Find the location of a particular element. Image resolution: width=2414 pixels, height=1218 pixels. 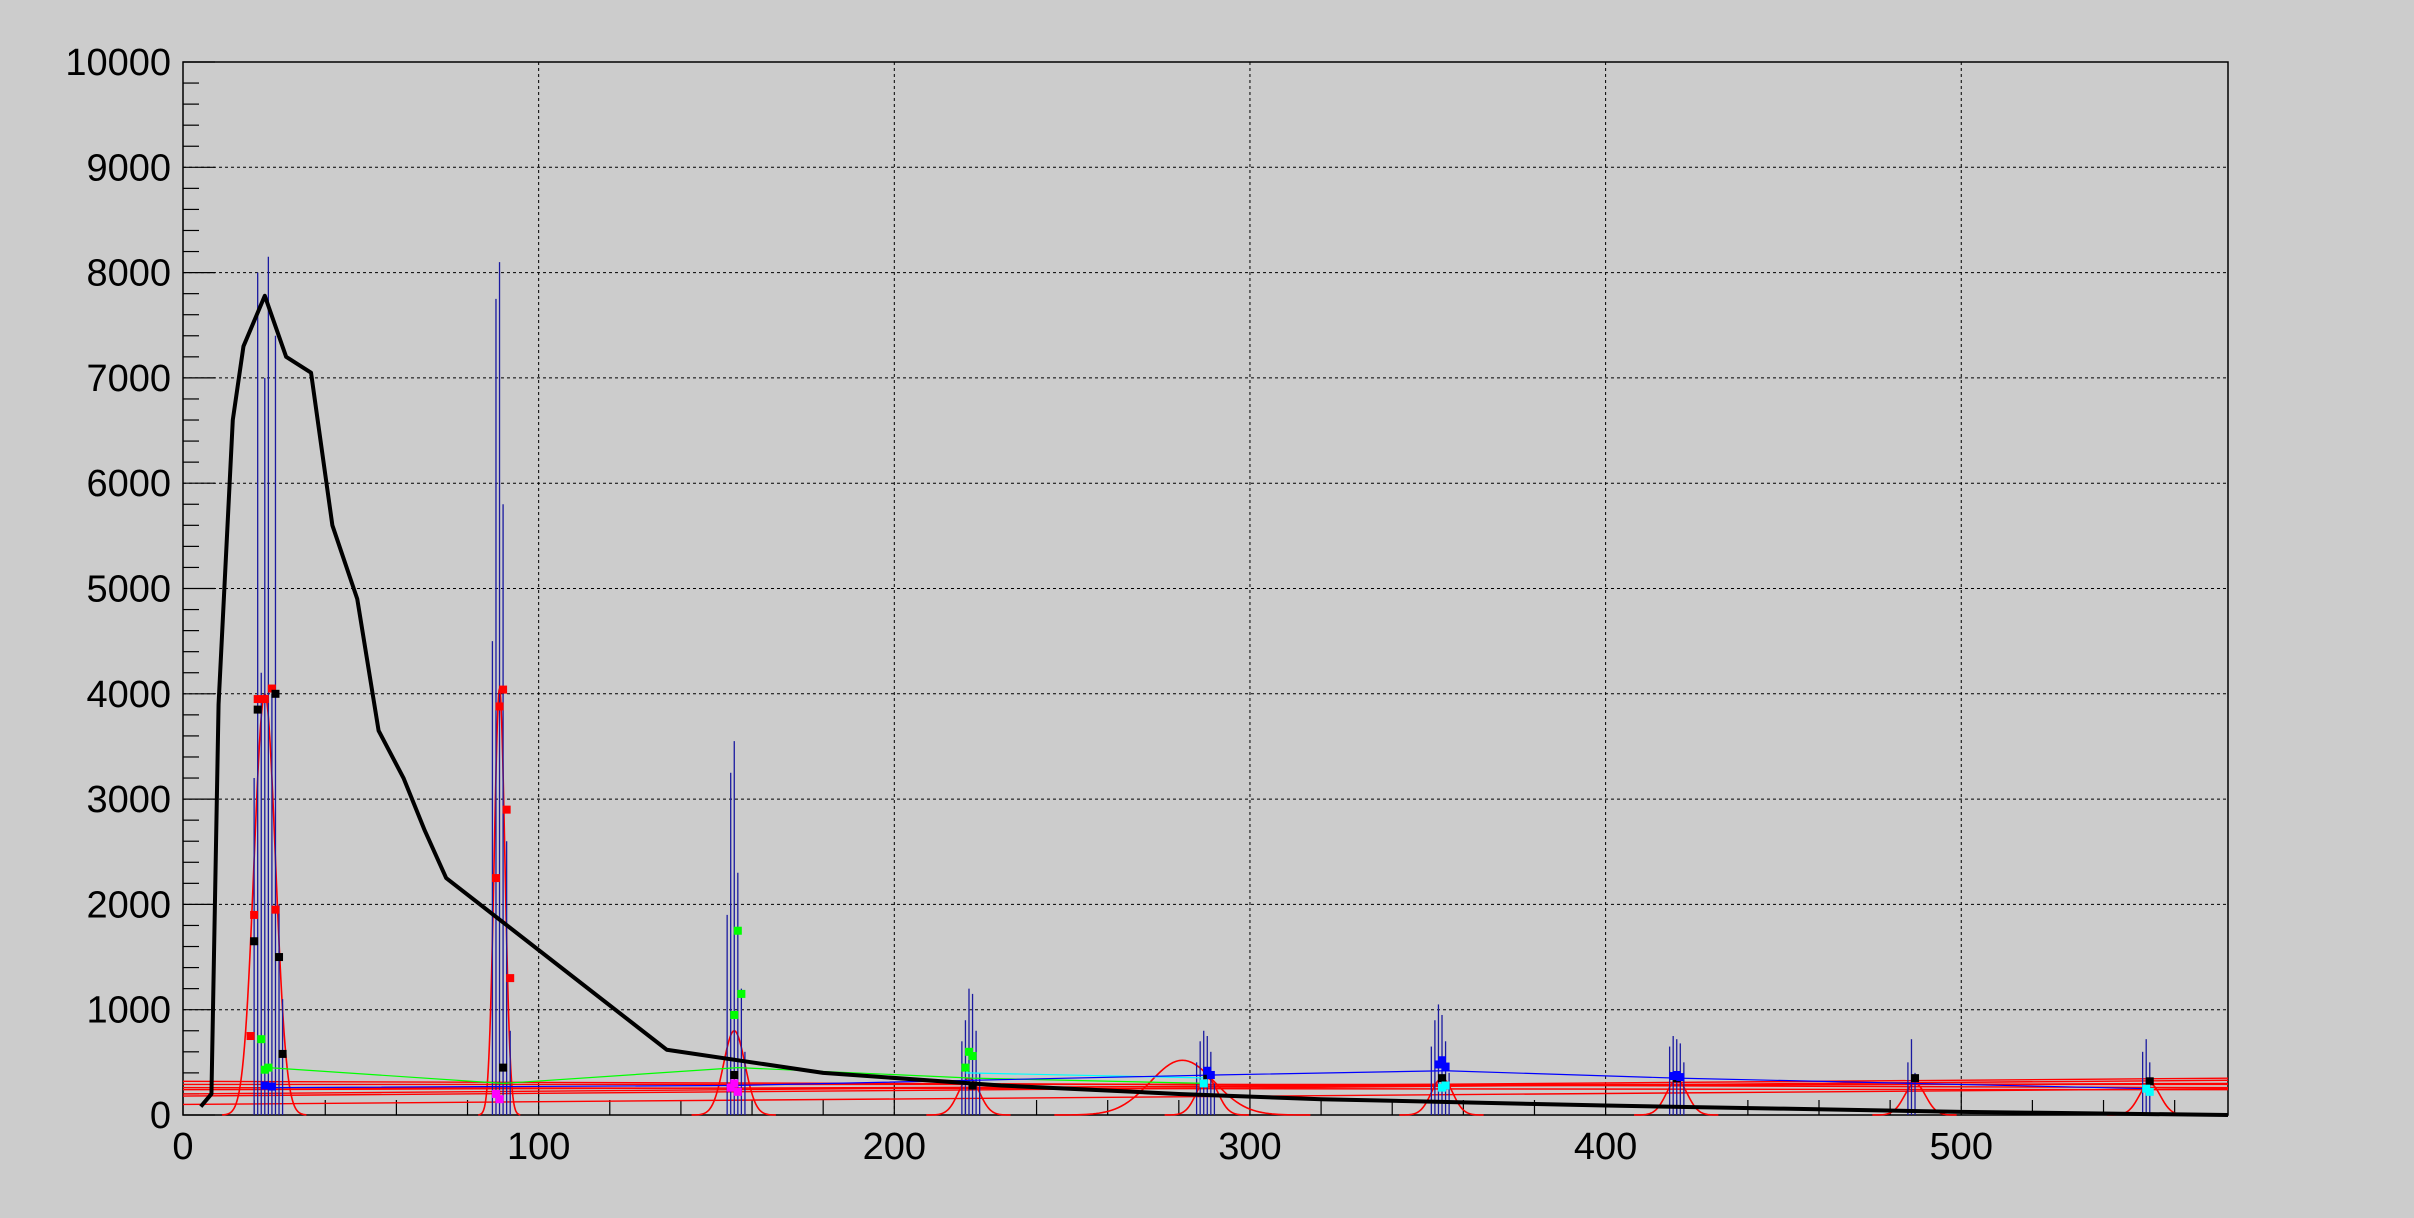

x-tick-label: 500 is located at coordinates (1961, 1147).